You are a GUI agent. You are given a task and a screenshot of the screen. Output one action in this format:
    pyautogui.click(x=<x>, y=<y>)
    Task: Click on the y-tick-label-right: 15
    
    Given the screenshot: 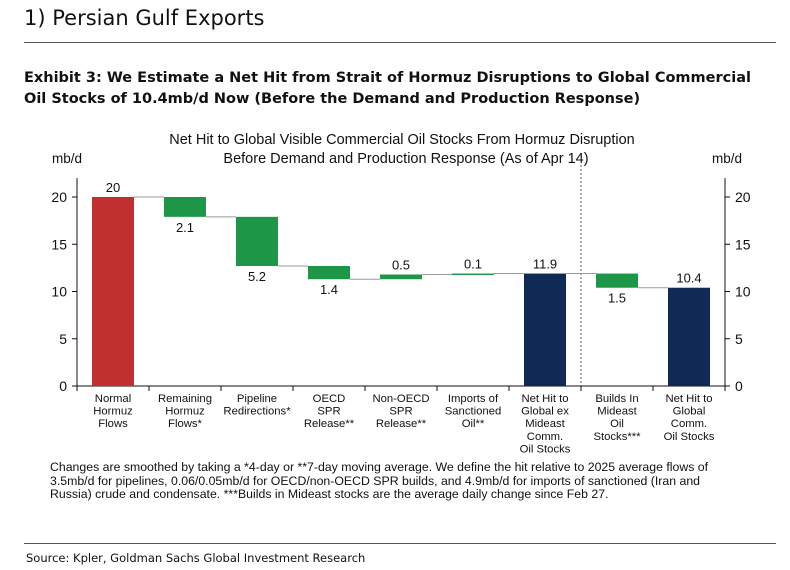 What is the action you would take?
    pyautogui.click(x=743, y=244)
    